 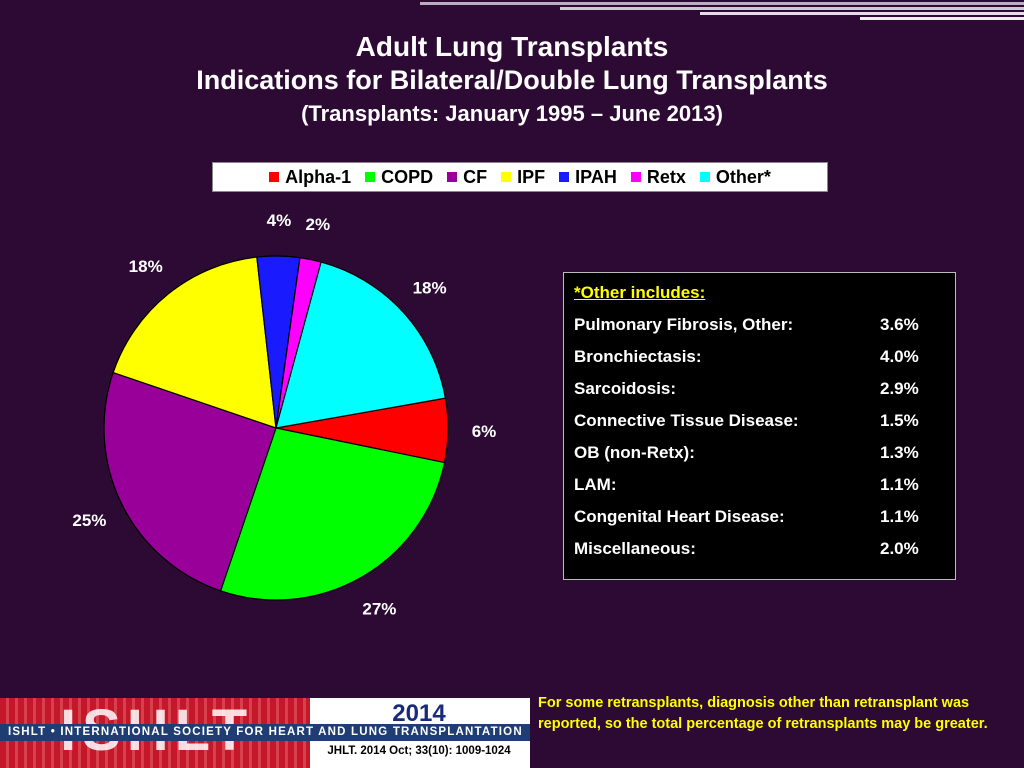 I want to click on other-item: LAM: 1.1%, so click(x=760, y=487).